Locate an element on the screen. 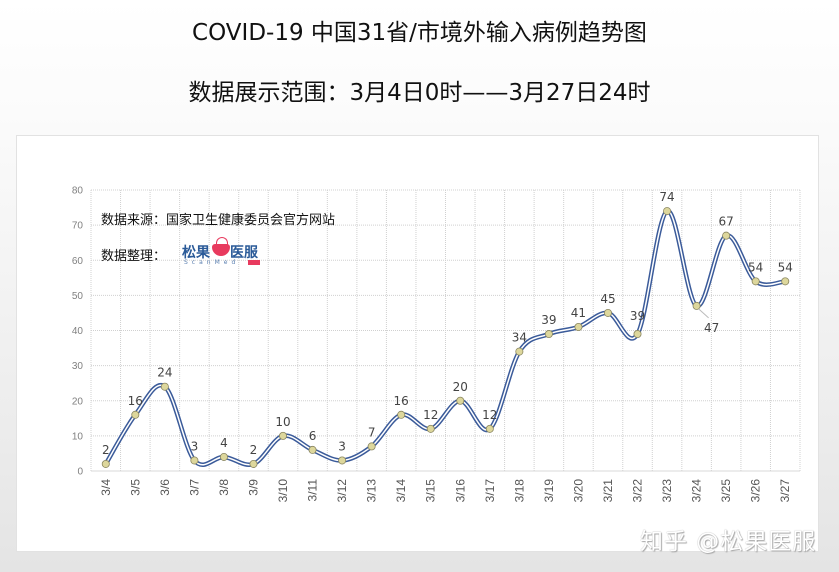 This screenshot has width=839, height=572. chart-subtitle: 数据展示范围：3月4日0时——3月27日24时 is located at coordinates (419, 93).